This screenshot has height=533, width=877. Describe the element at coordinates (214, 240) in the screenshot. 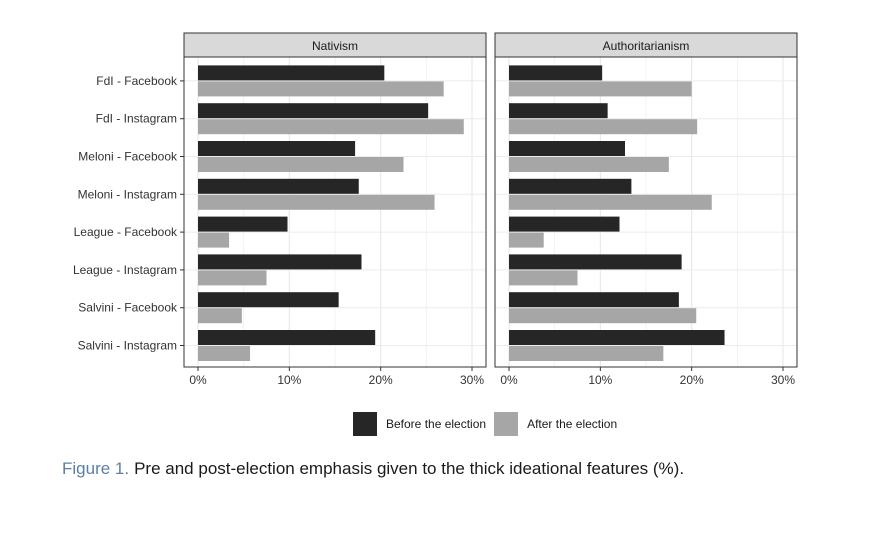

I see `bar-nativism-league-facebook-after-the-election` at that location.